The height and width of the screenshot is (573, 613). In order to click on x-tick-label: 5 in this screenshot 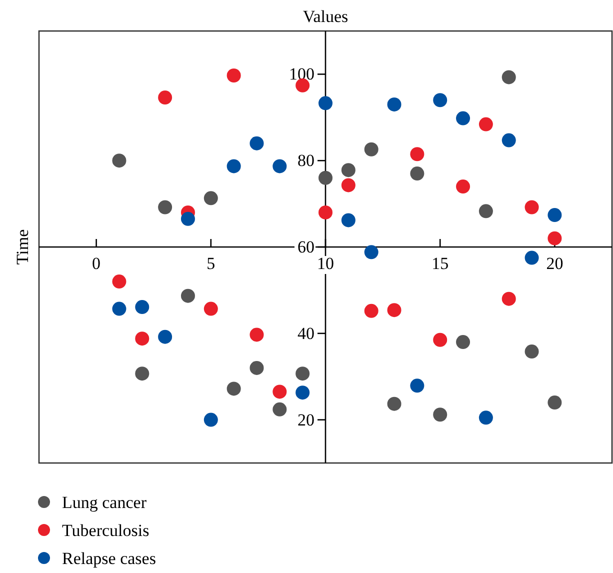, I will do `click(211, 264)`.